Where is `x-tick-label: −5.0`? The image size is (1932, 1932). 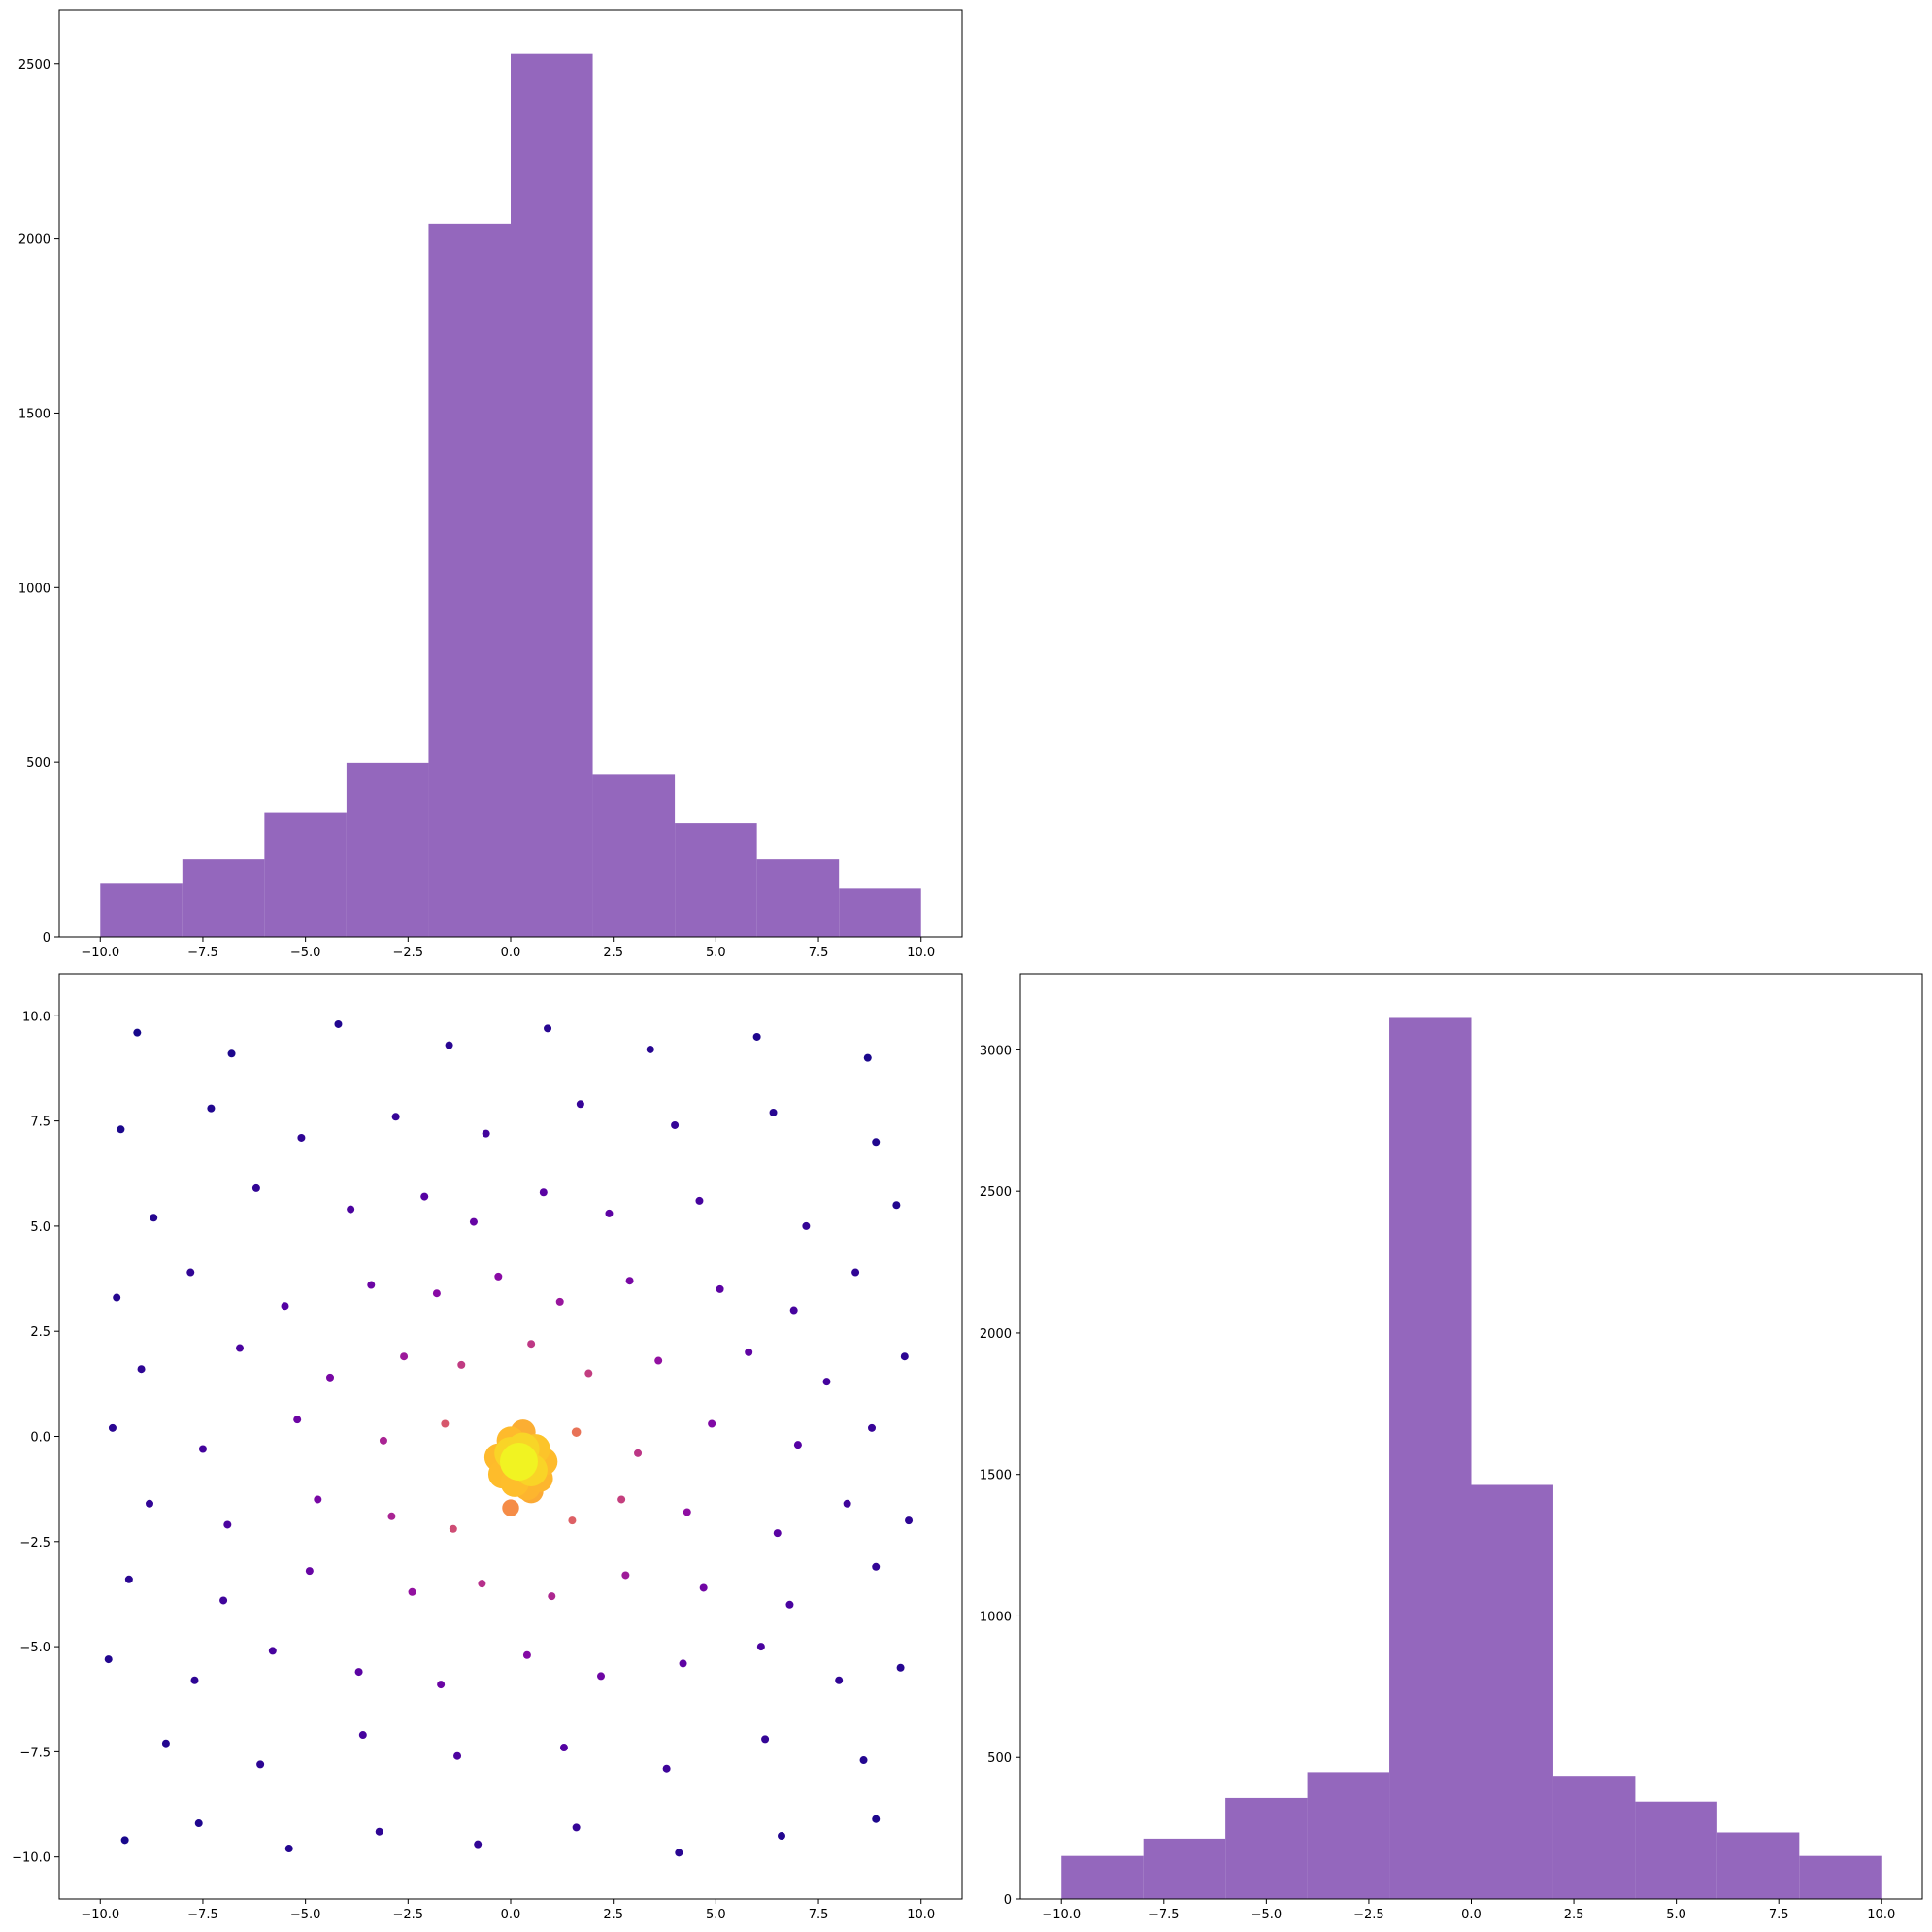 x-tick-label: −5.0 is located at coordinates (305, 1915).